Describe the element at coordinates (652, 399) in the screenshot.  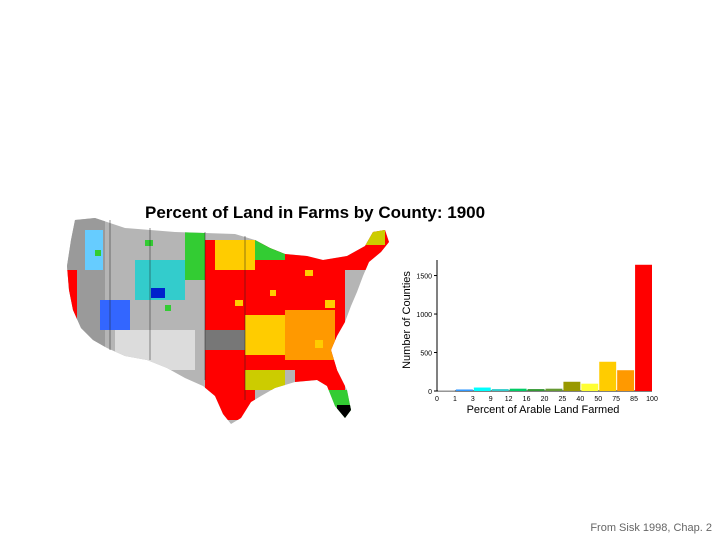
I see `x-tick-label: 100` at that location.